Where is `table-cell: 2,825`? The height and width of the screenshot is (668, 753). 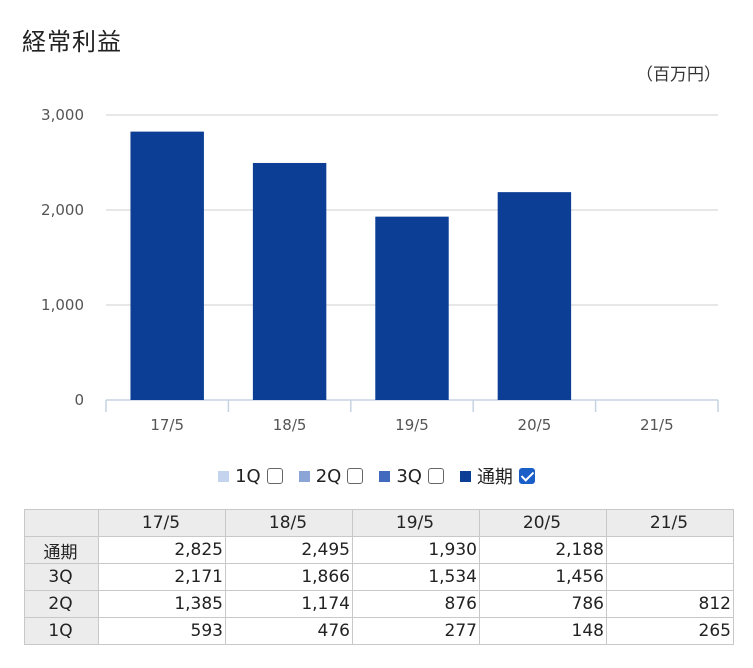
table-cell: 2,825 is located at coordinates (162, 550).